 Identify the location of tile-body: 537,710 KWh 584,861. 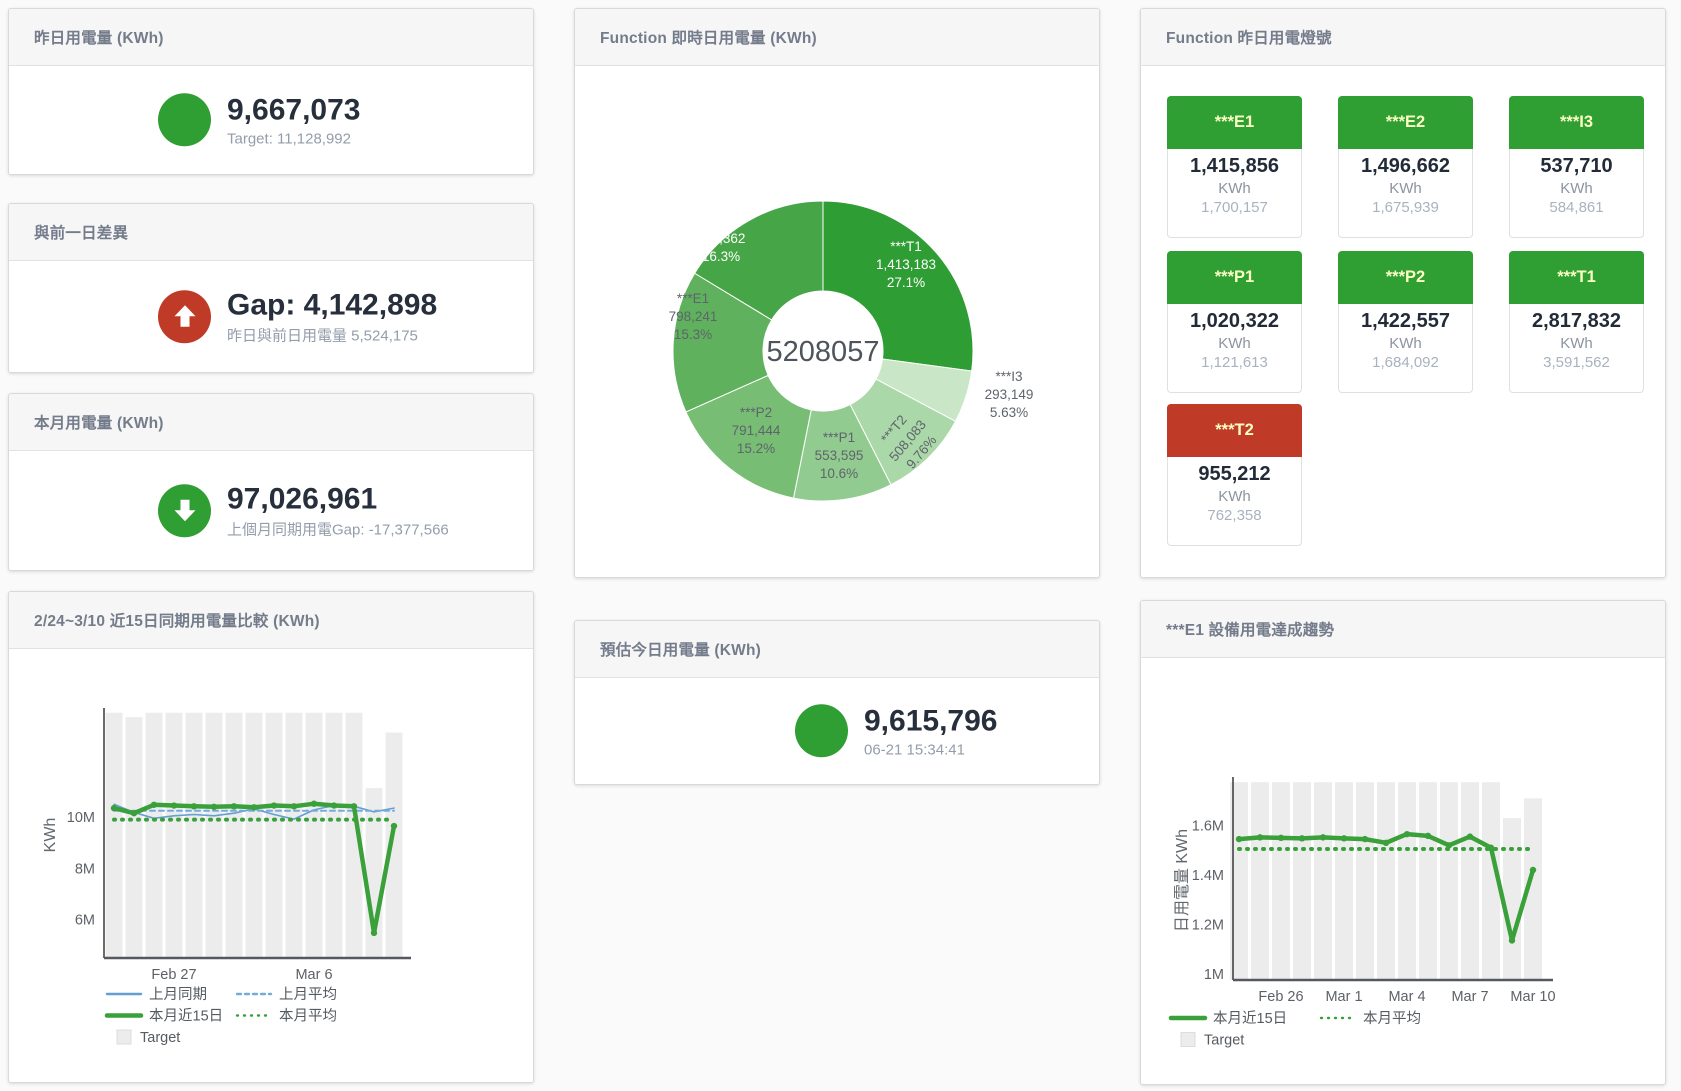
(1576, 193).